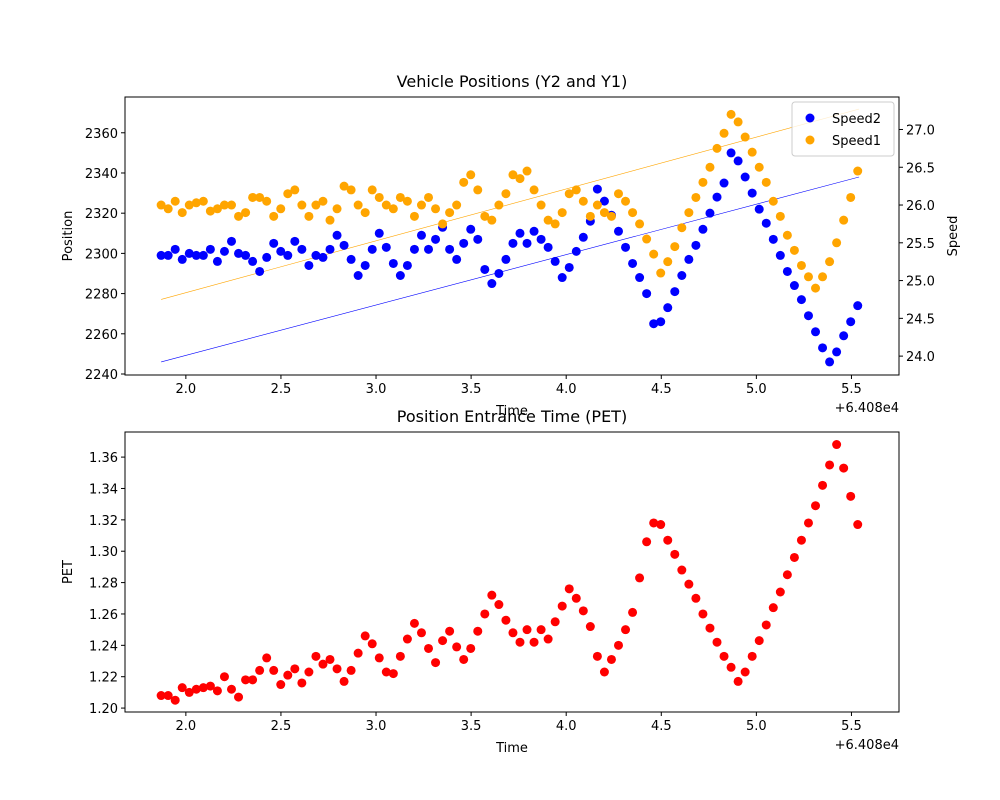 This screenshot has width=1000, height=800. Describe the element at coordinates (281, 389) in the screenshot. I see `x-tick-label: 2.5` at that location.